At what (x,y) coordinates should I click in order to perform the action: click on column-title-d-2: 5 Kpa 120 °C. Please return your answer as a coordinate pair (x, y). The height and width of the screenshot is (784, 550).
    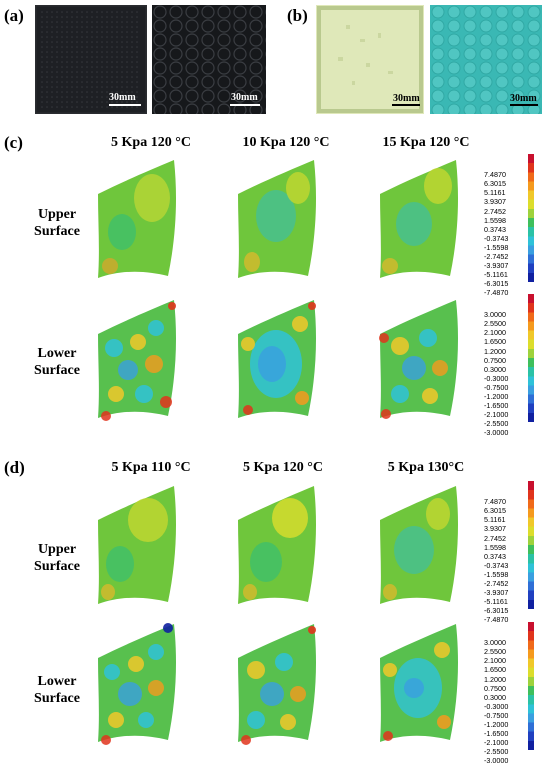
    Looking at the image, I should click on (283, 467).